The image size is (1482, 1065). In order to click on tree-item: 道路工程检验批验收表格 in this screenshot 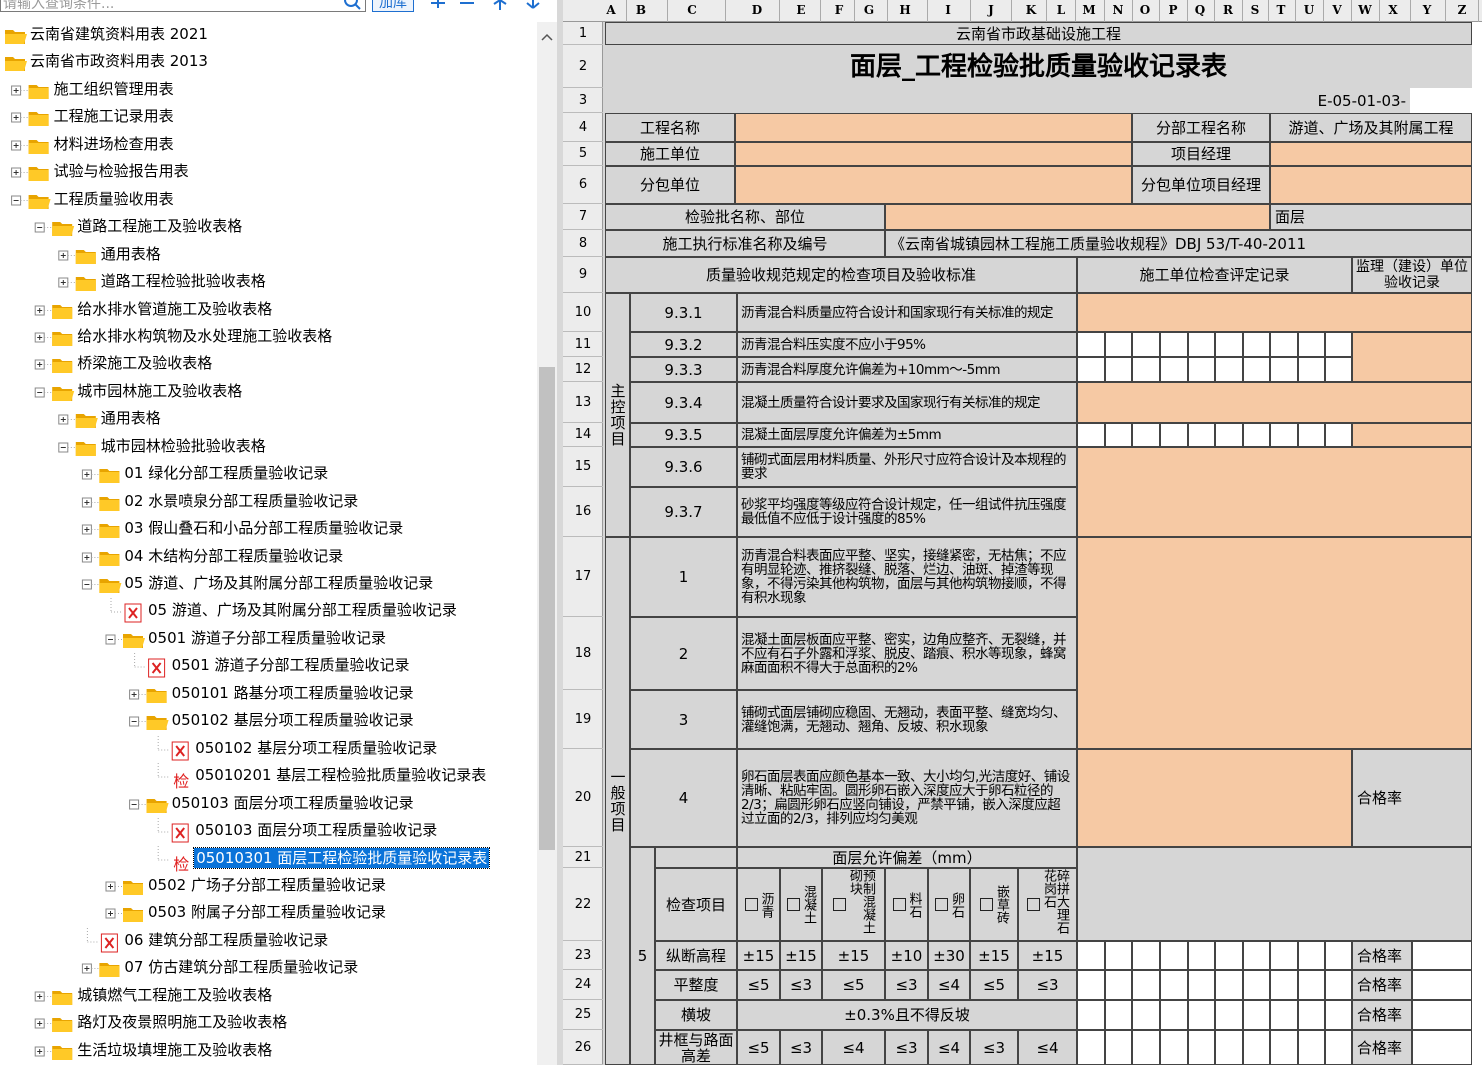, I will do `click(265, 282)`.